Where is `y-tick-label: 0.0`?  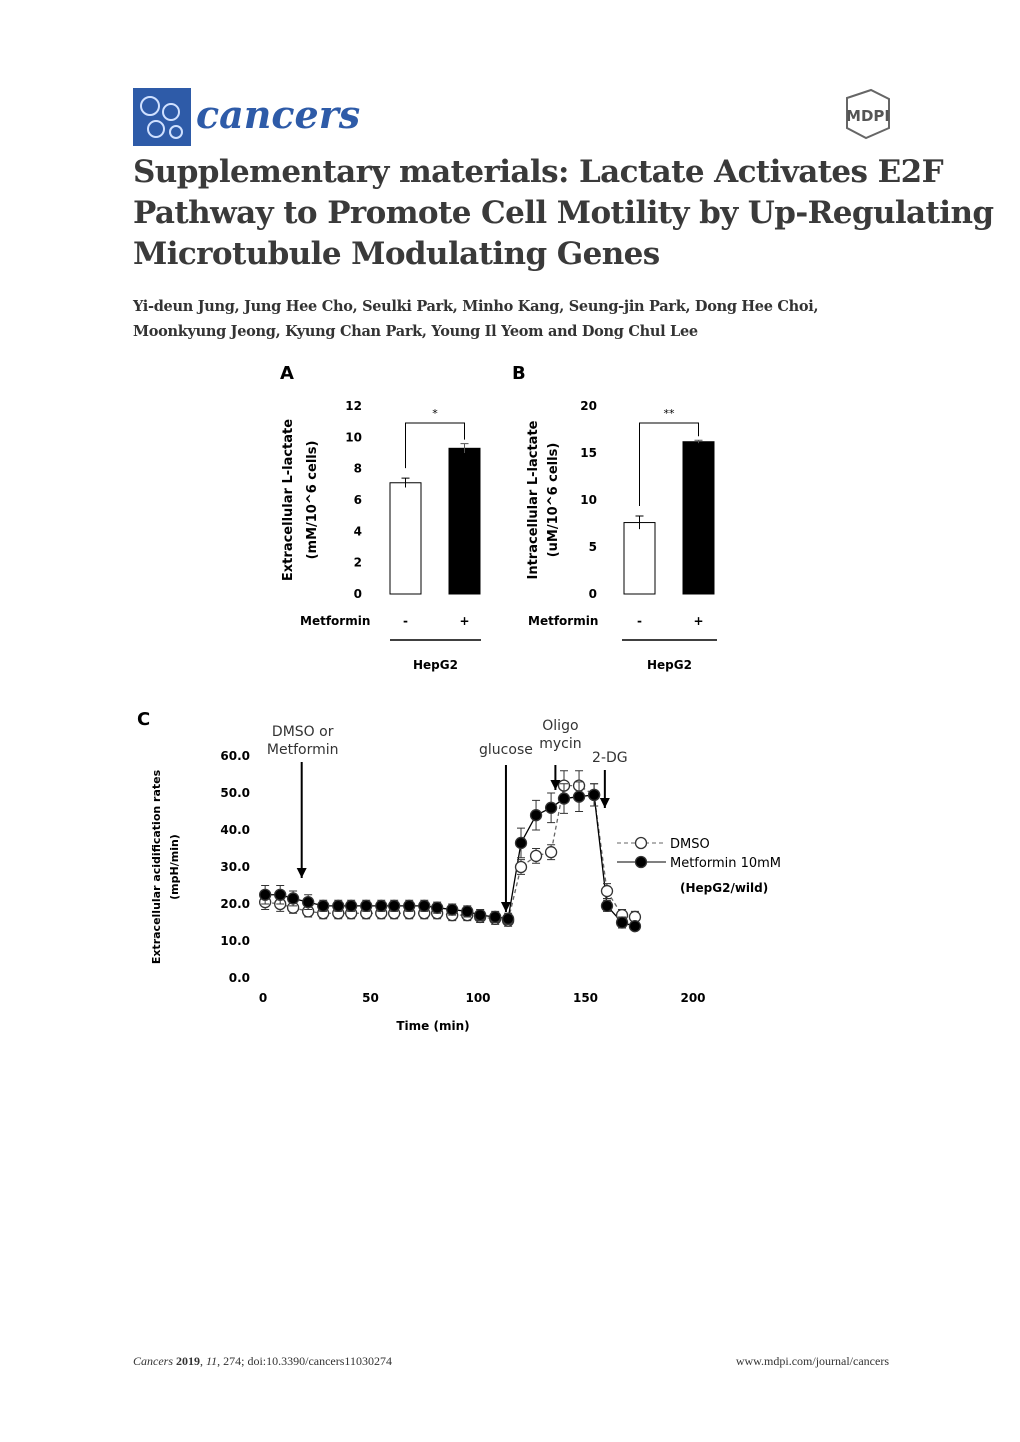
y-tick-label: 0.0 is located at coordinates (239, 978).